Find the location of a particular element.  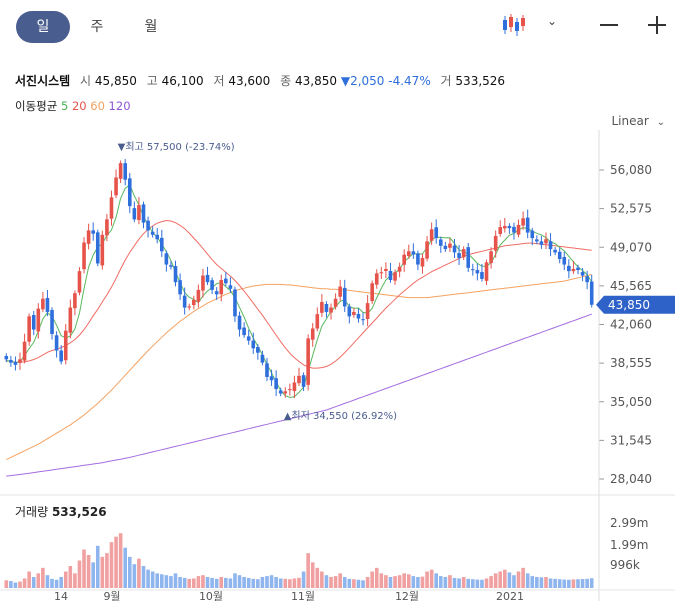

period-tabs: 일 주 월 is located at coordinates (97, 27).